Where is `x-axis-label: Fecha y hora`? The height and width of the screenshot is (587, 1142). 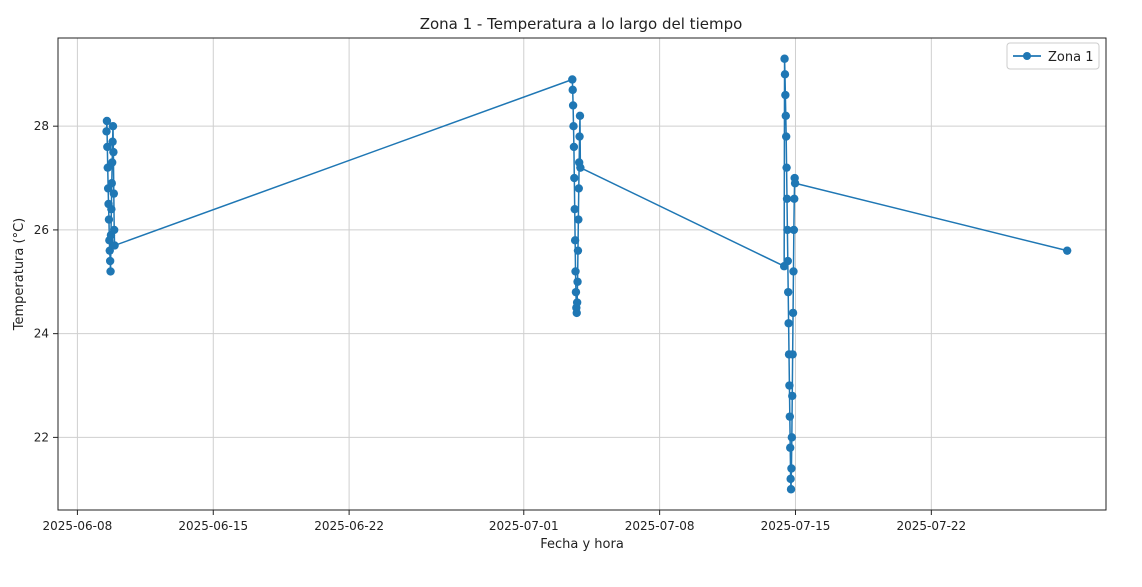
x-axis-label: Fecha y hora is located at coordinates (582, 544).